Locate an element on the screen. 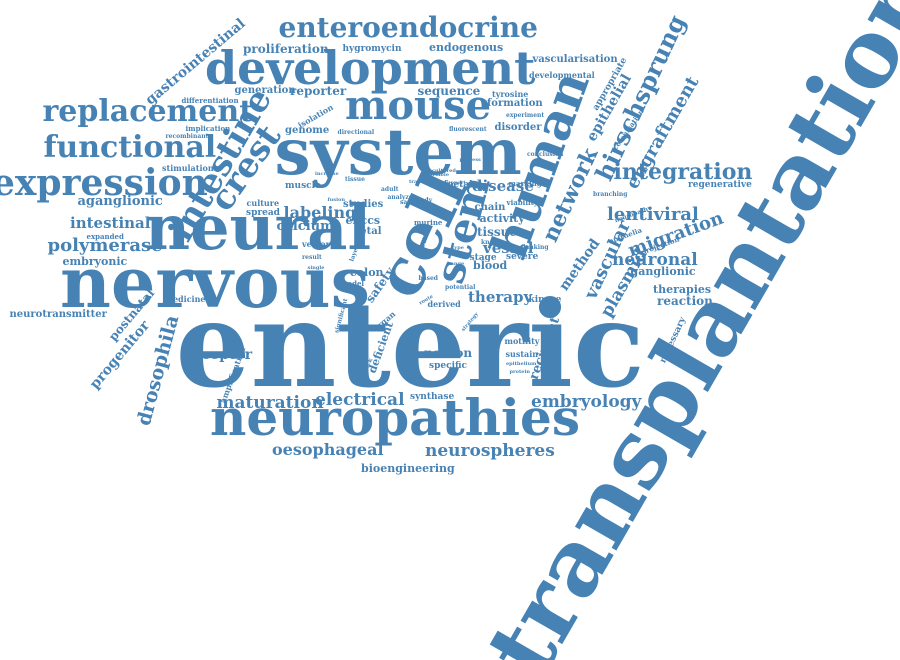 This screenshot has height=660, width=900. word-expanded: expanded is located at coordinates (105, 236).